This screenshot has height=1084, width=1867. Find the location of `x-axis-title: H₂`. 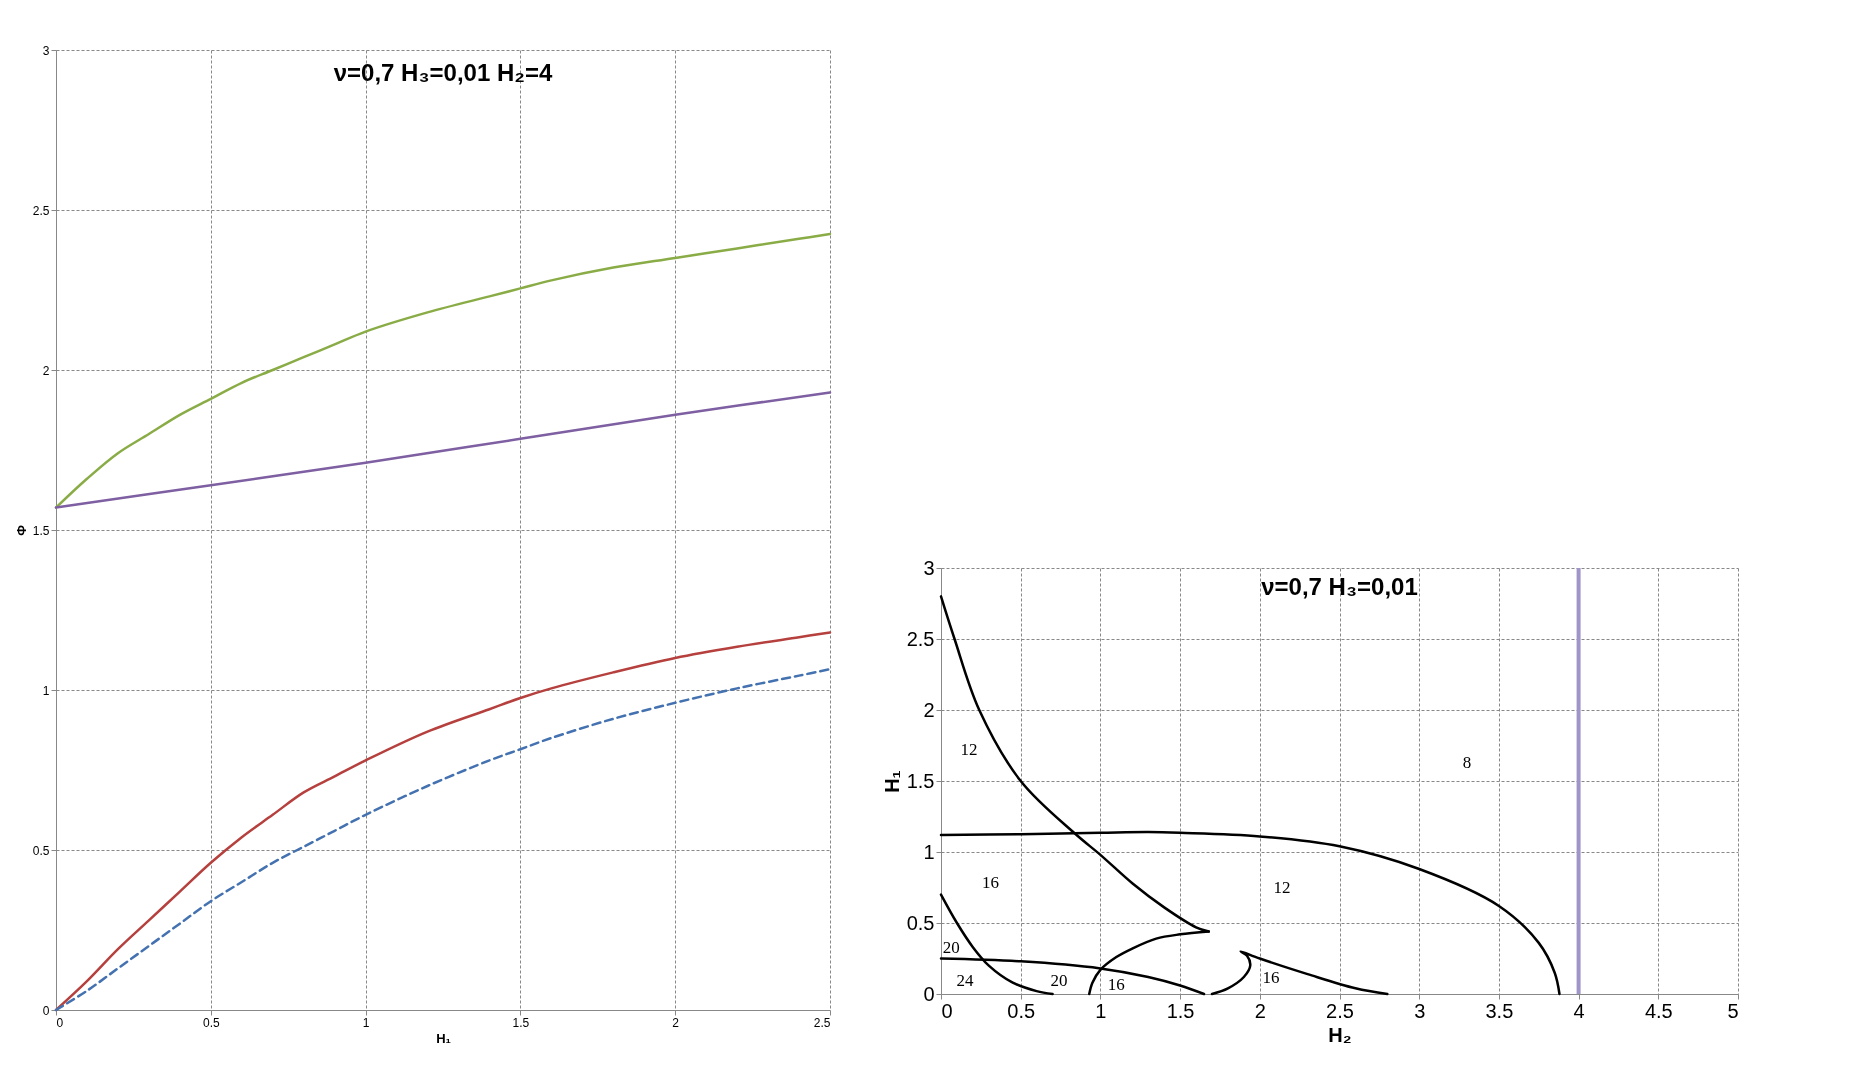

x-axis-title: H₂ is located at coordinates (1340, 1034).